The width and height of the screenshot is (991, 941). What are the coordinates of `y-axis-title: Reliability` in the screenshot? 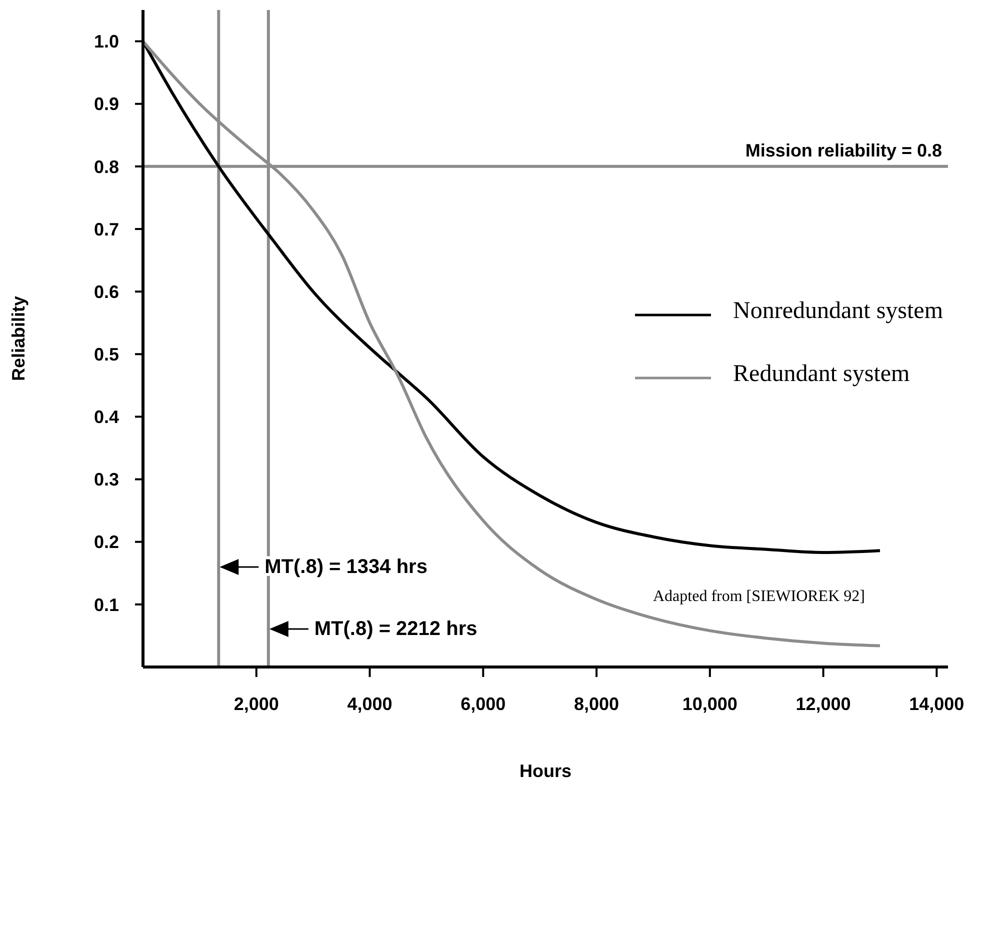 It's located at (18, 339).